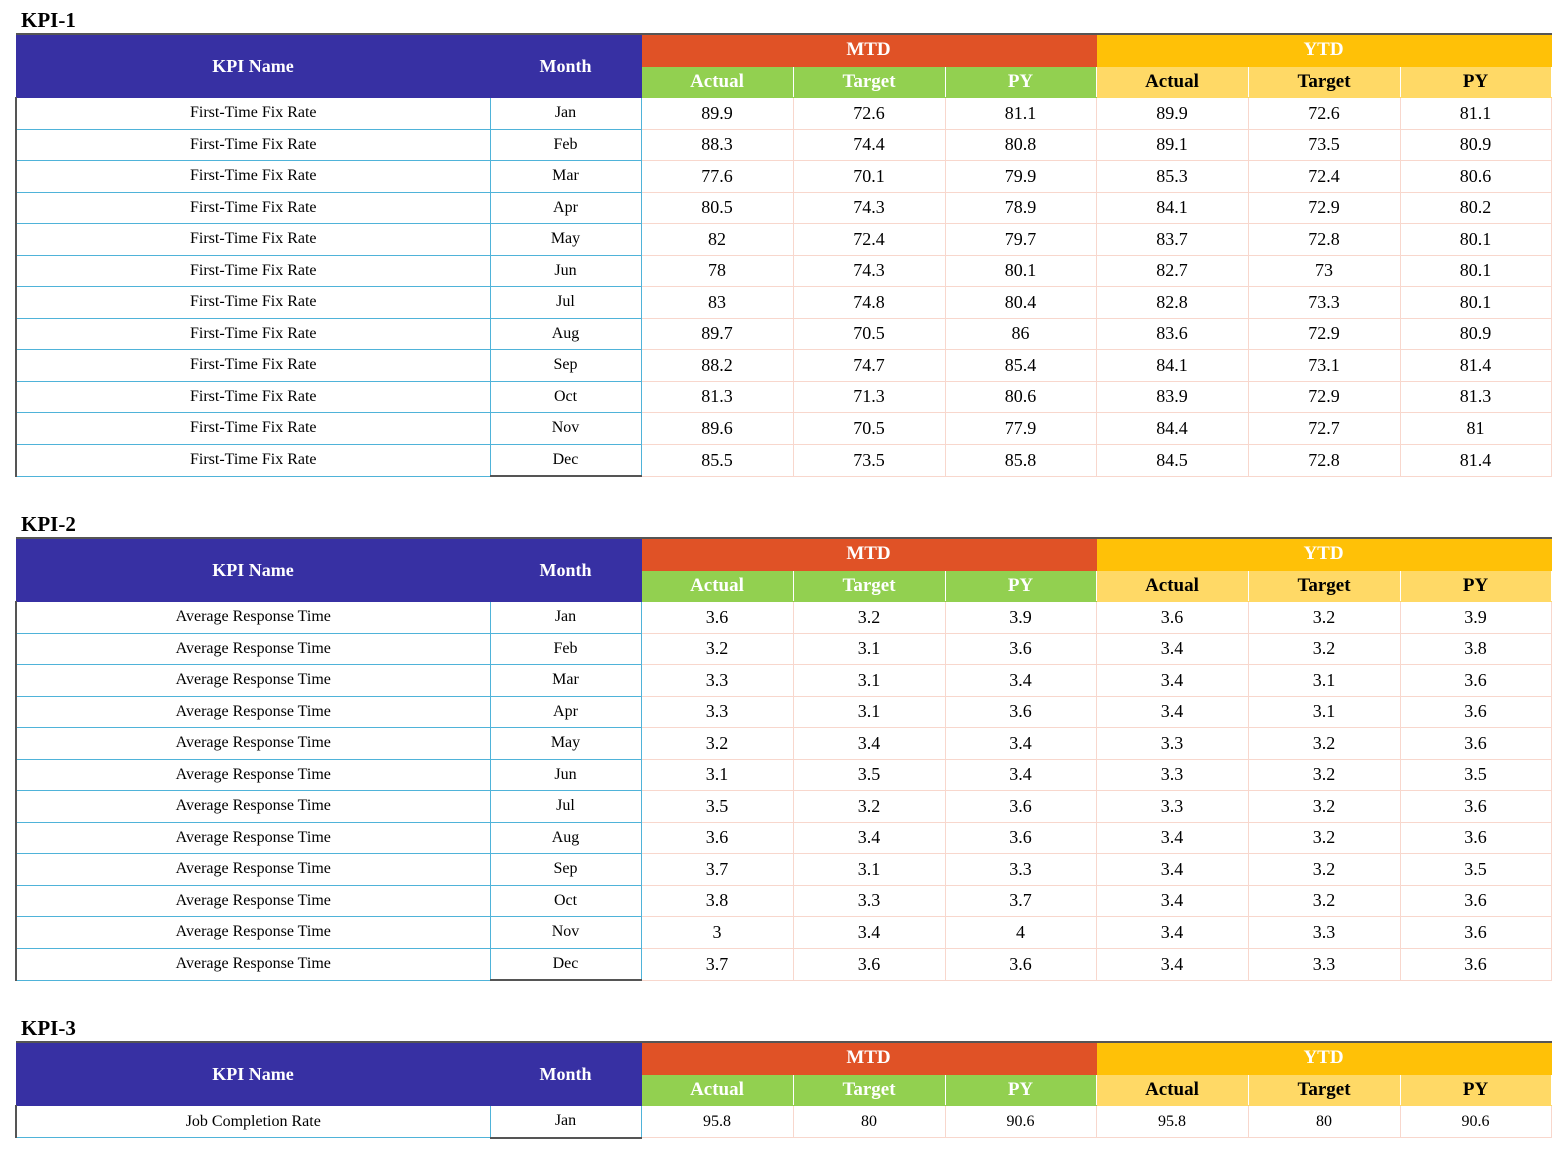 The image size is (1565, 1155). What do you see at coordinates (1020, 900) in the screenshot?
I see `mtd-py-cell: 3.7` at bounding box center [1020, 900].